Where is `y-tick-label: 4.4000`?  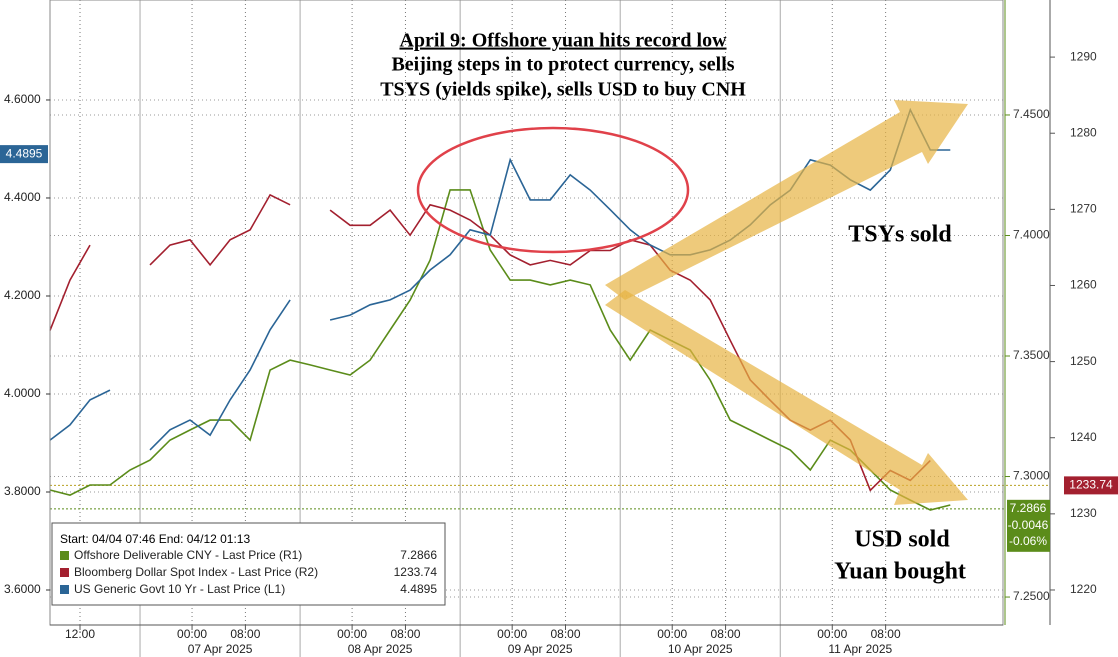 y-tick-label: 4.4000 is located at coordinates (22, 197).